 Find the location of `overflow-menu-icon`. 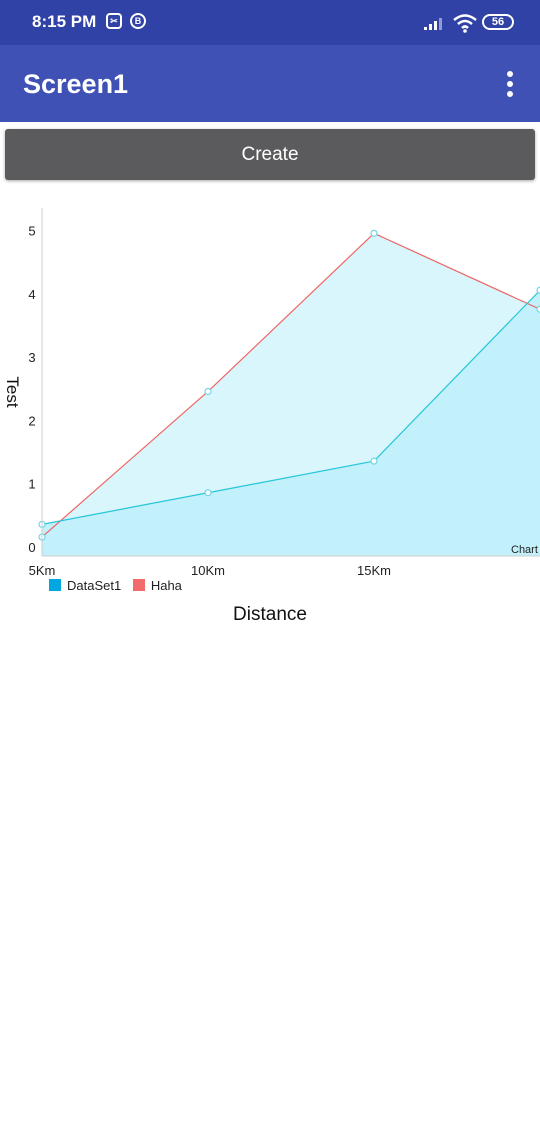

overflow-menu-icon is located at coordinates (510, 85).